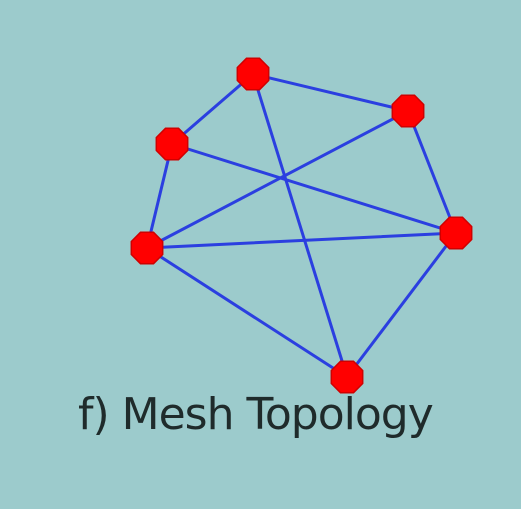 This screenshot has height=509, width=521. Describe the element at coordinates (172, 144) in the screenshot. I see `node-n2` at that location.